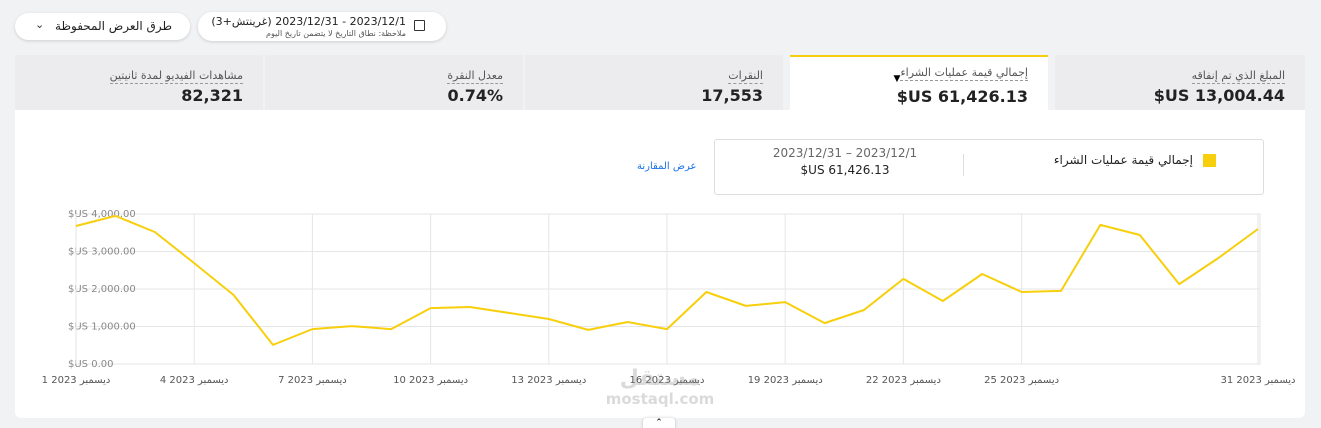 This screenshot has width=1321, height=428. Describe the element at coordinates (548, 380) in the screenshot. I see `x-tick-label: 13 ديسمبر 2023` at that location.